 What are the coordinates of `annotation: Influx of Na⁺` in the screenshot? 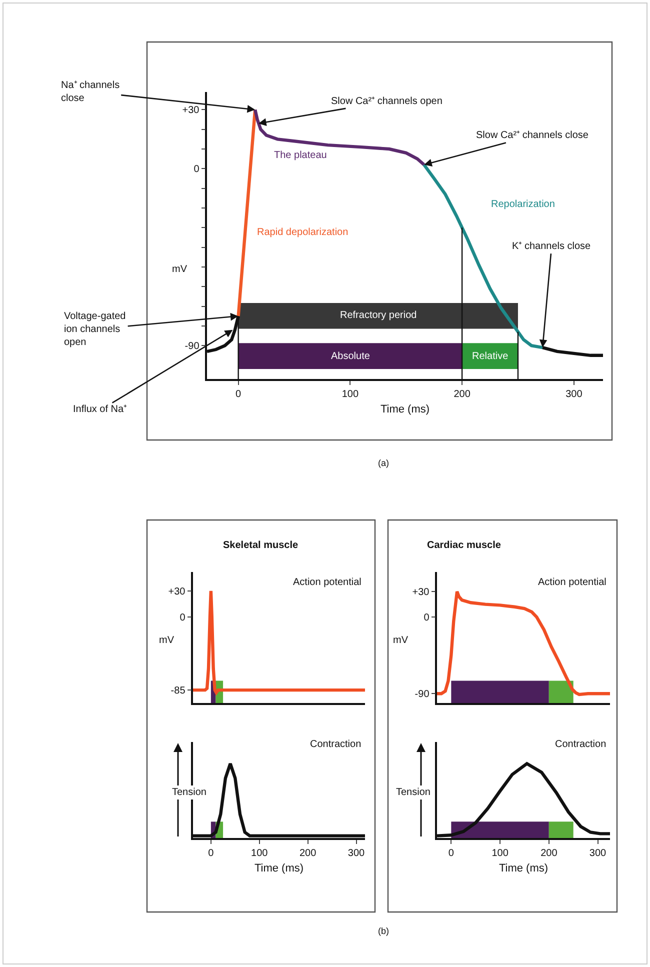 It's located at (100, 409).